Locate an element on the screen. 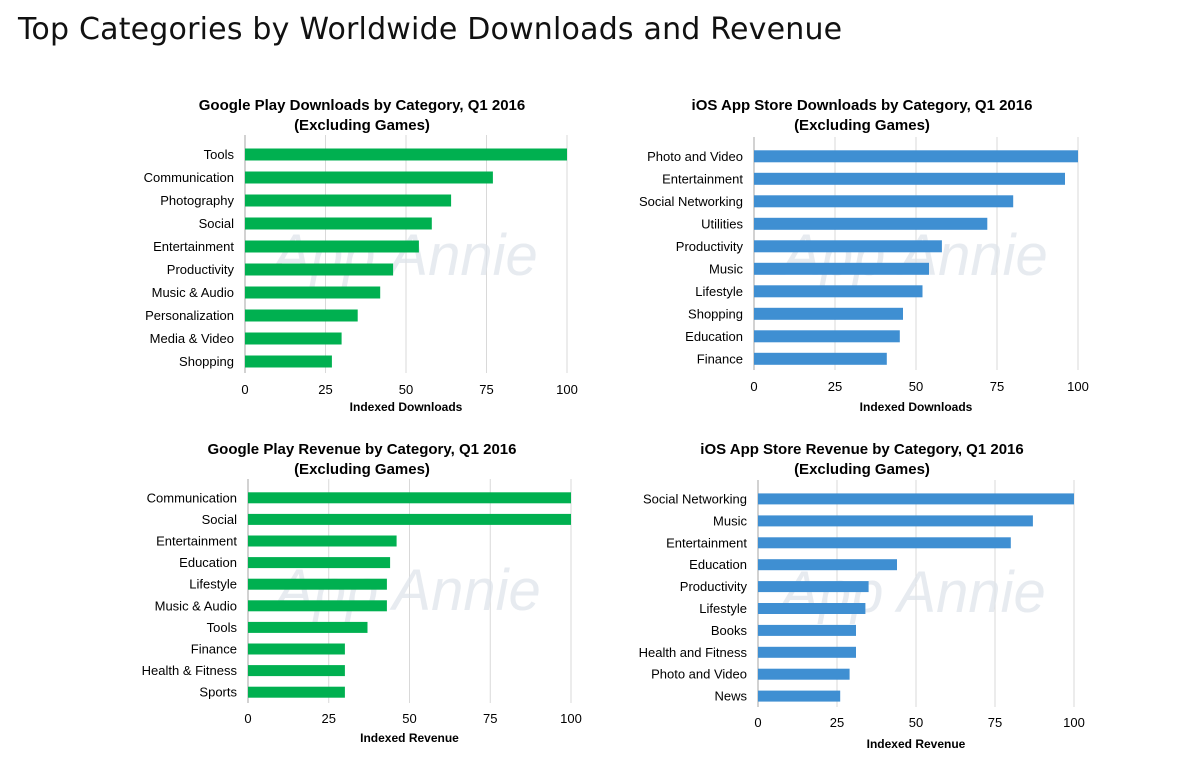  chart-title: Google Play Revenue by Category, Q1 2016 is located at coordinates (361, 449).